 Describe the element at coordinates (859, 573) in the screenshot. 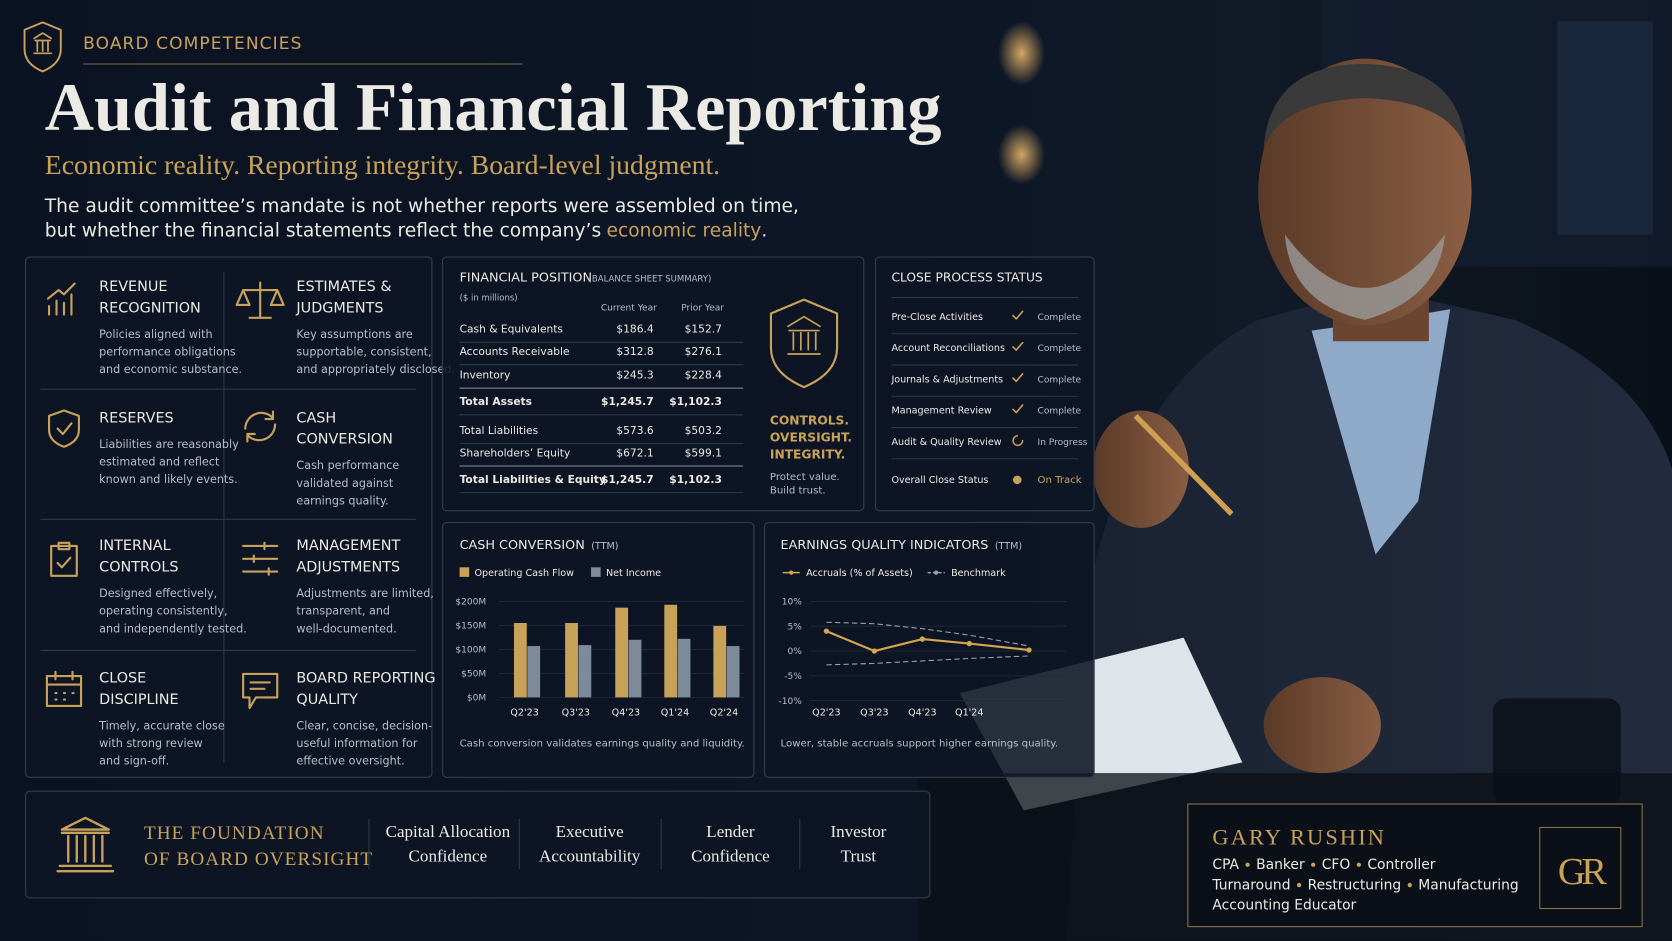

I see `legend-label: Accruals (% of Assets)` at that location.